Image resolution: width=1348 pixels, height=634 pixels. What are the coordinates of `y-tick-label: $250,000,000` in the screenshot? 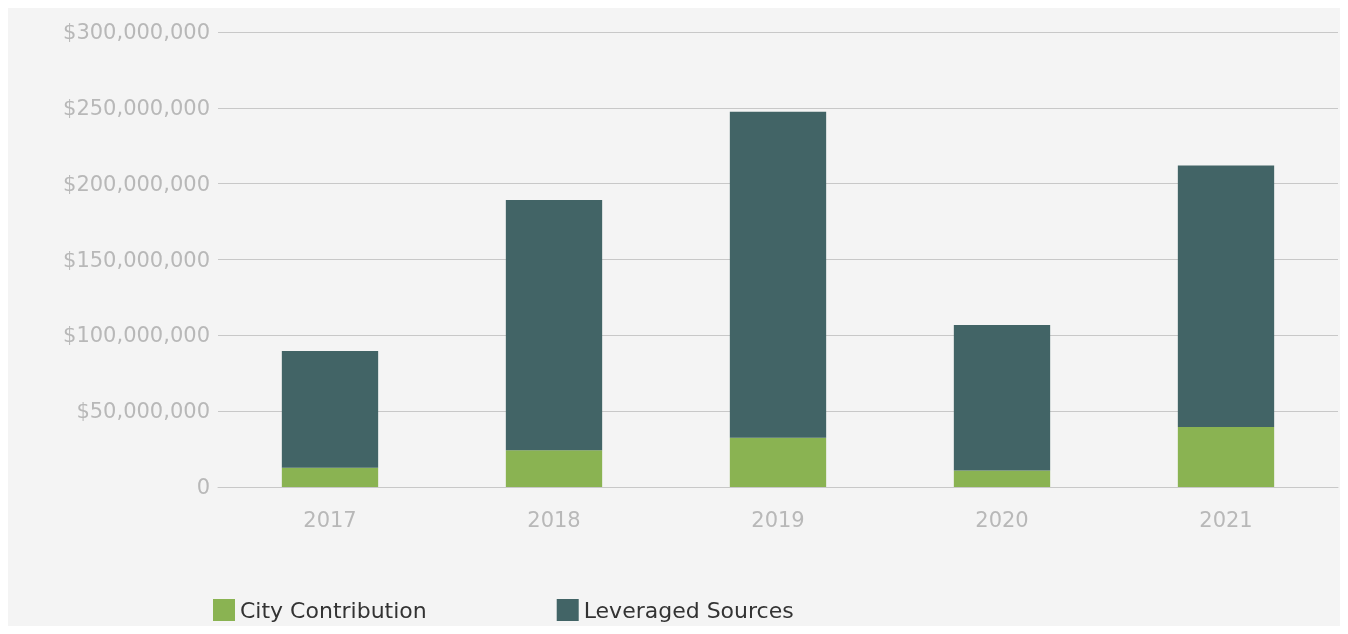 It's located at (136, 107).